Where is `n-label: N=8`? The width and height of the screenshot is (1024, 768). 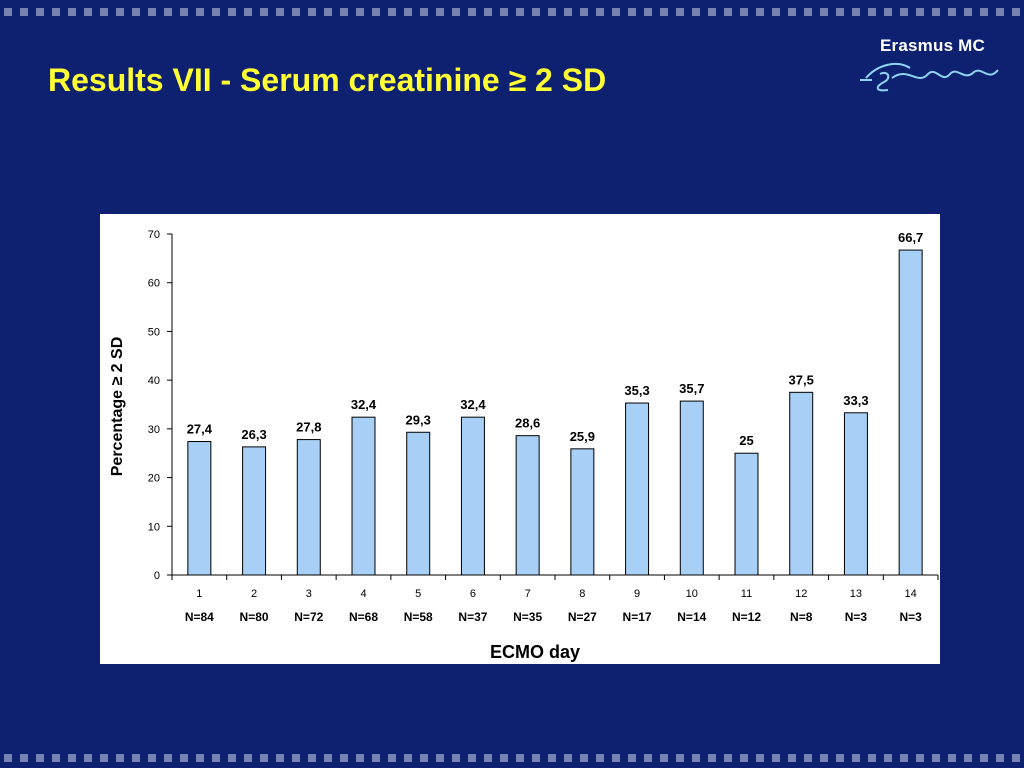
n-label: N=8 is located at coordinates (801, 617).